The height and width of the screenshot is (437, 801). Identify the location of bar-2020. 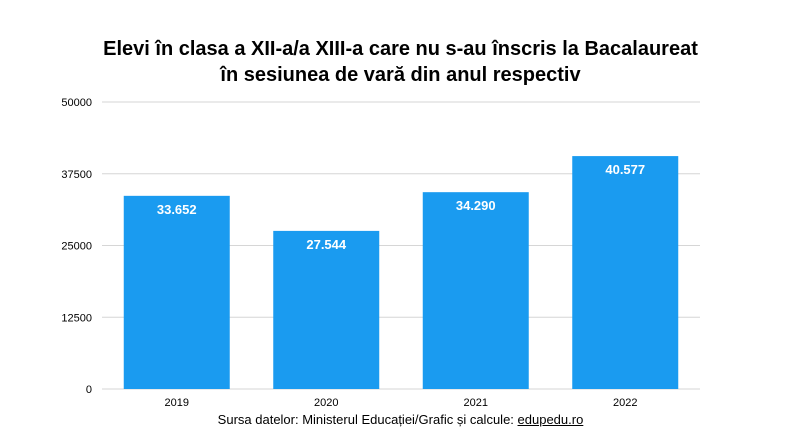
(326, 309).